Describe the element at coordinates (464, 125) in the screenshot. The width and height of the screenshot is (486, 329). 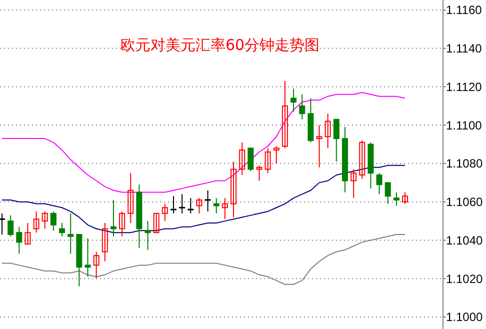
I see `y-tick-label: 1.1100` at that location.